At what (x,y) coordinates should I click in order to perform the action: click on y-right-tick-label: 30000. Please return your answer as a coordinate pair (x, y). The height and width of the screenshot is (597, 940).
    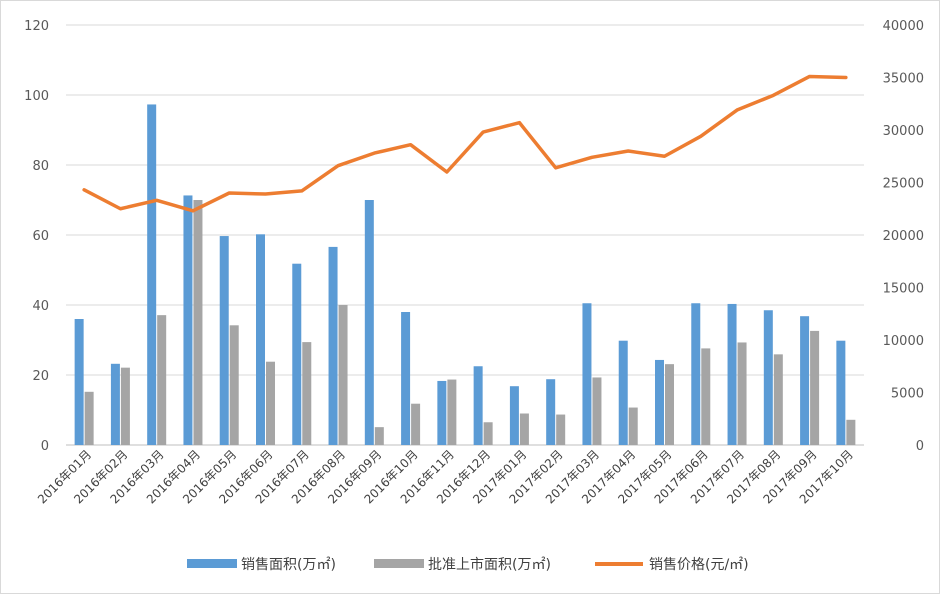
    Looking at the image, I should click on (903, 131).